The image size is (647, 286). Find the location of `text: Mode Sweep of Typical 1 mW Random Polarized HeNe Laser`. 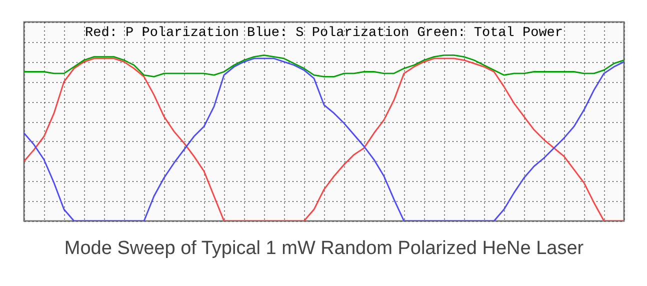

text: Mode Sweep of Typical 1 mW Random Polarized HeNe Laser is located at coordinates (324, 248).